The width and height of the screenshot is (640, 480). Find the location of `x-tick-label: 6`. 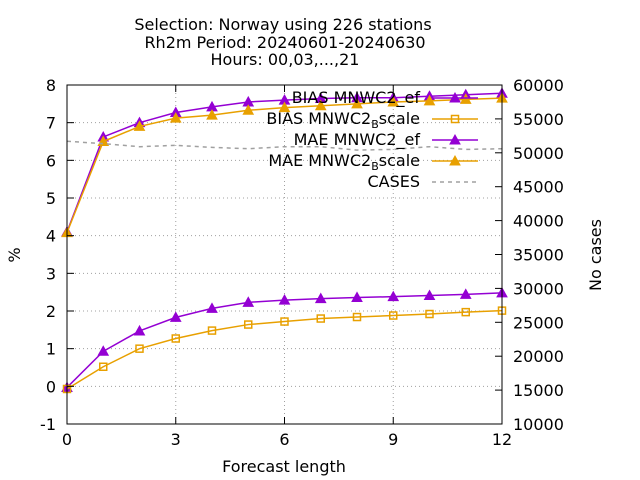

x-tick-label: 6 is located at coordinates (284, 439).